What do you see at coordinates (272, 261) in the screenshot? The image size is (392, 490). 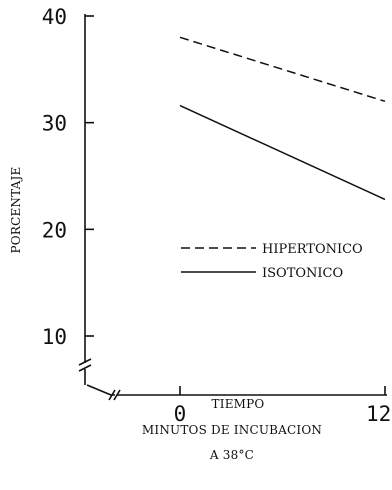 I see `legend: HIPERTONICO ISOTONICO` at bounding box center [272, 261].